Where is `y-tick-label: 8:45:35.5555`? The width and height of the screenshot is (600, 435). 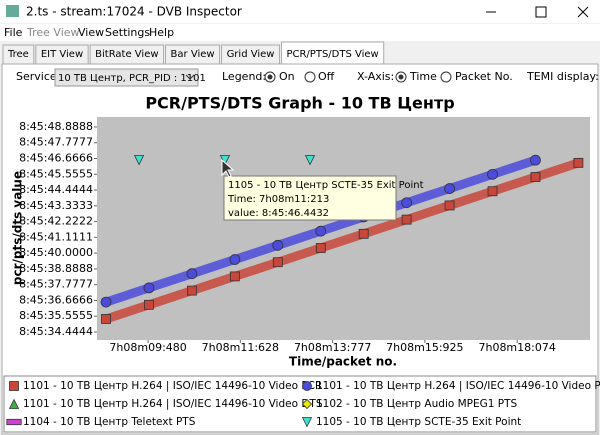
y-tick-label: 8:45:35.5555 is located at coordinates (56, 315).